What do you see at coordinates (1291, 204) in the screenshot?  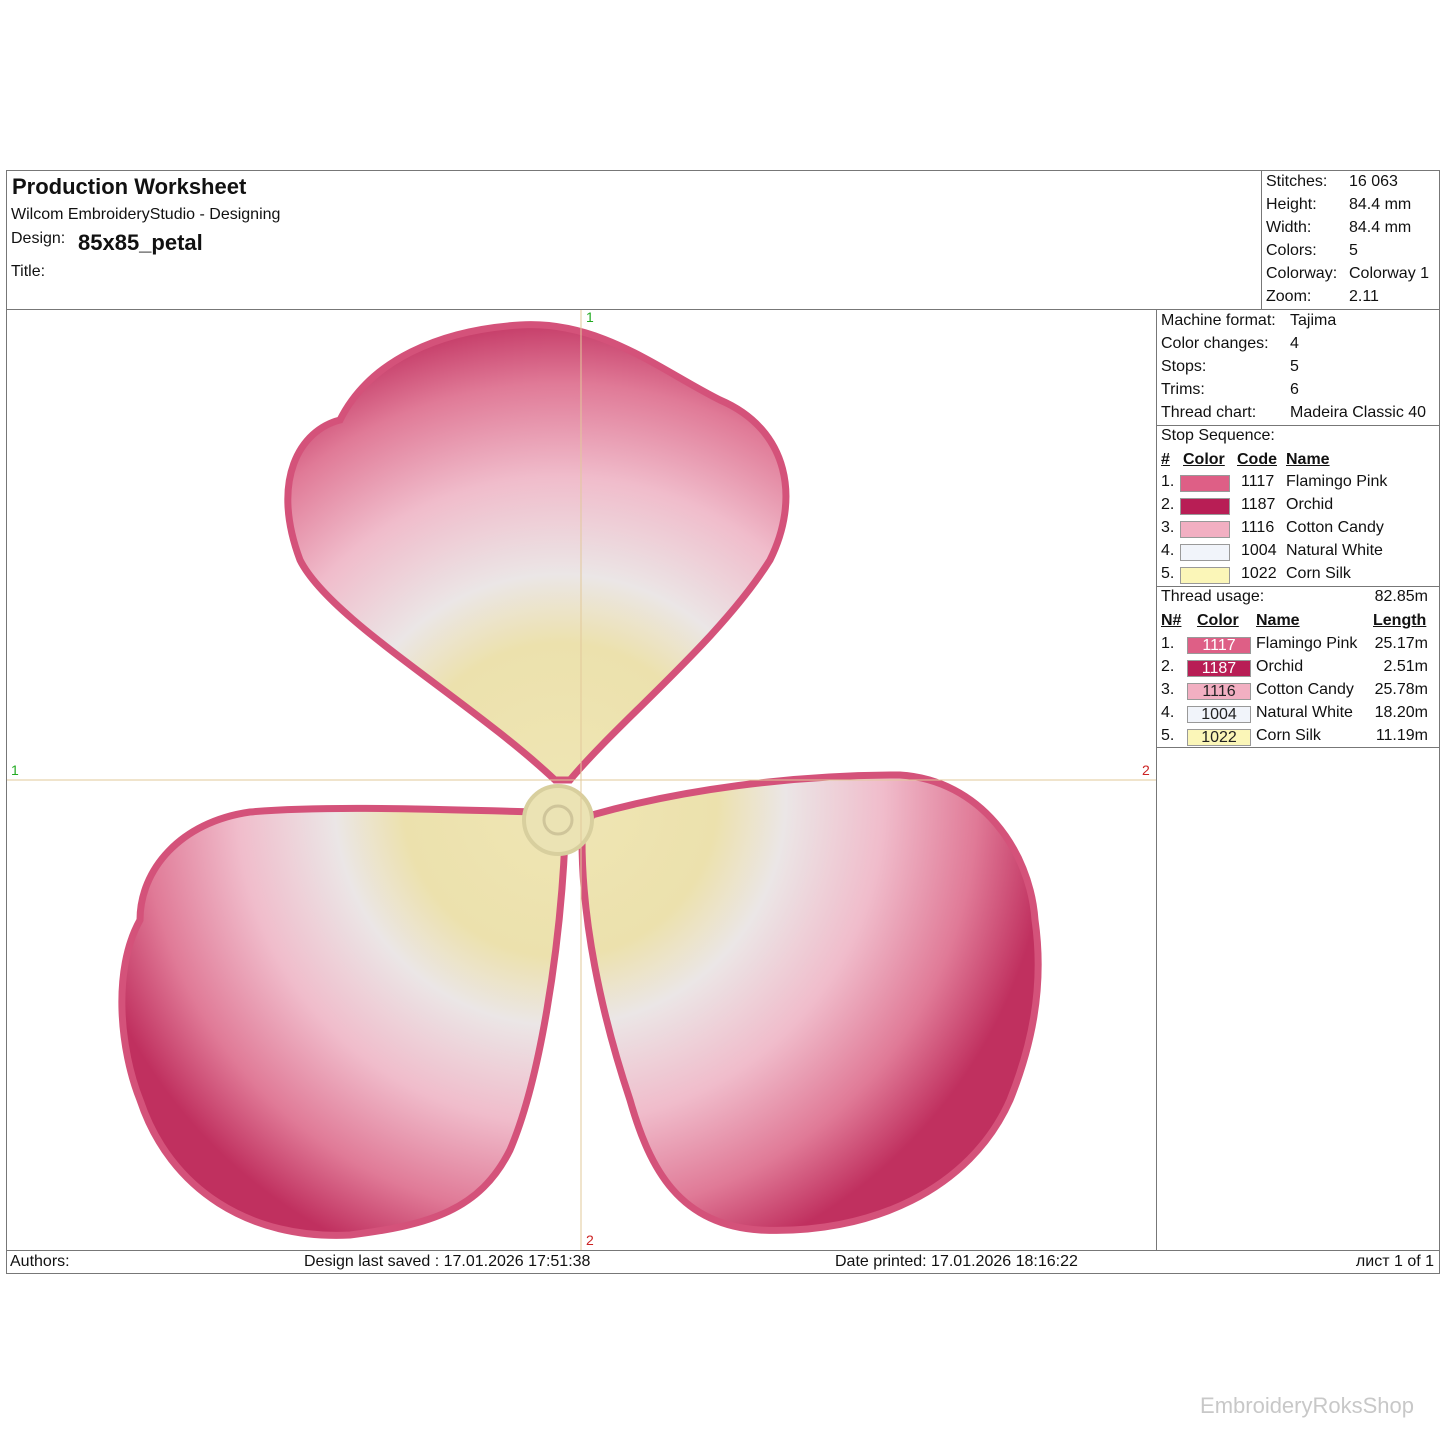 I see `summary-label: Height:` at bounding box center [1291, 204].